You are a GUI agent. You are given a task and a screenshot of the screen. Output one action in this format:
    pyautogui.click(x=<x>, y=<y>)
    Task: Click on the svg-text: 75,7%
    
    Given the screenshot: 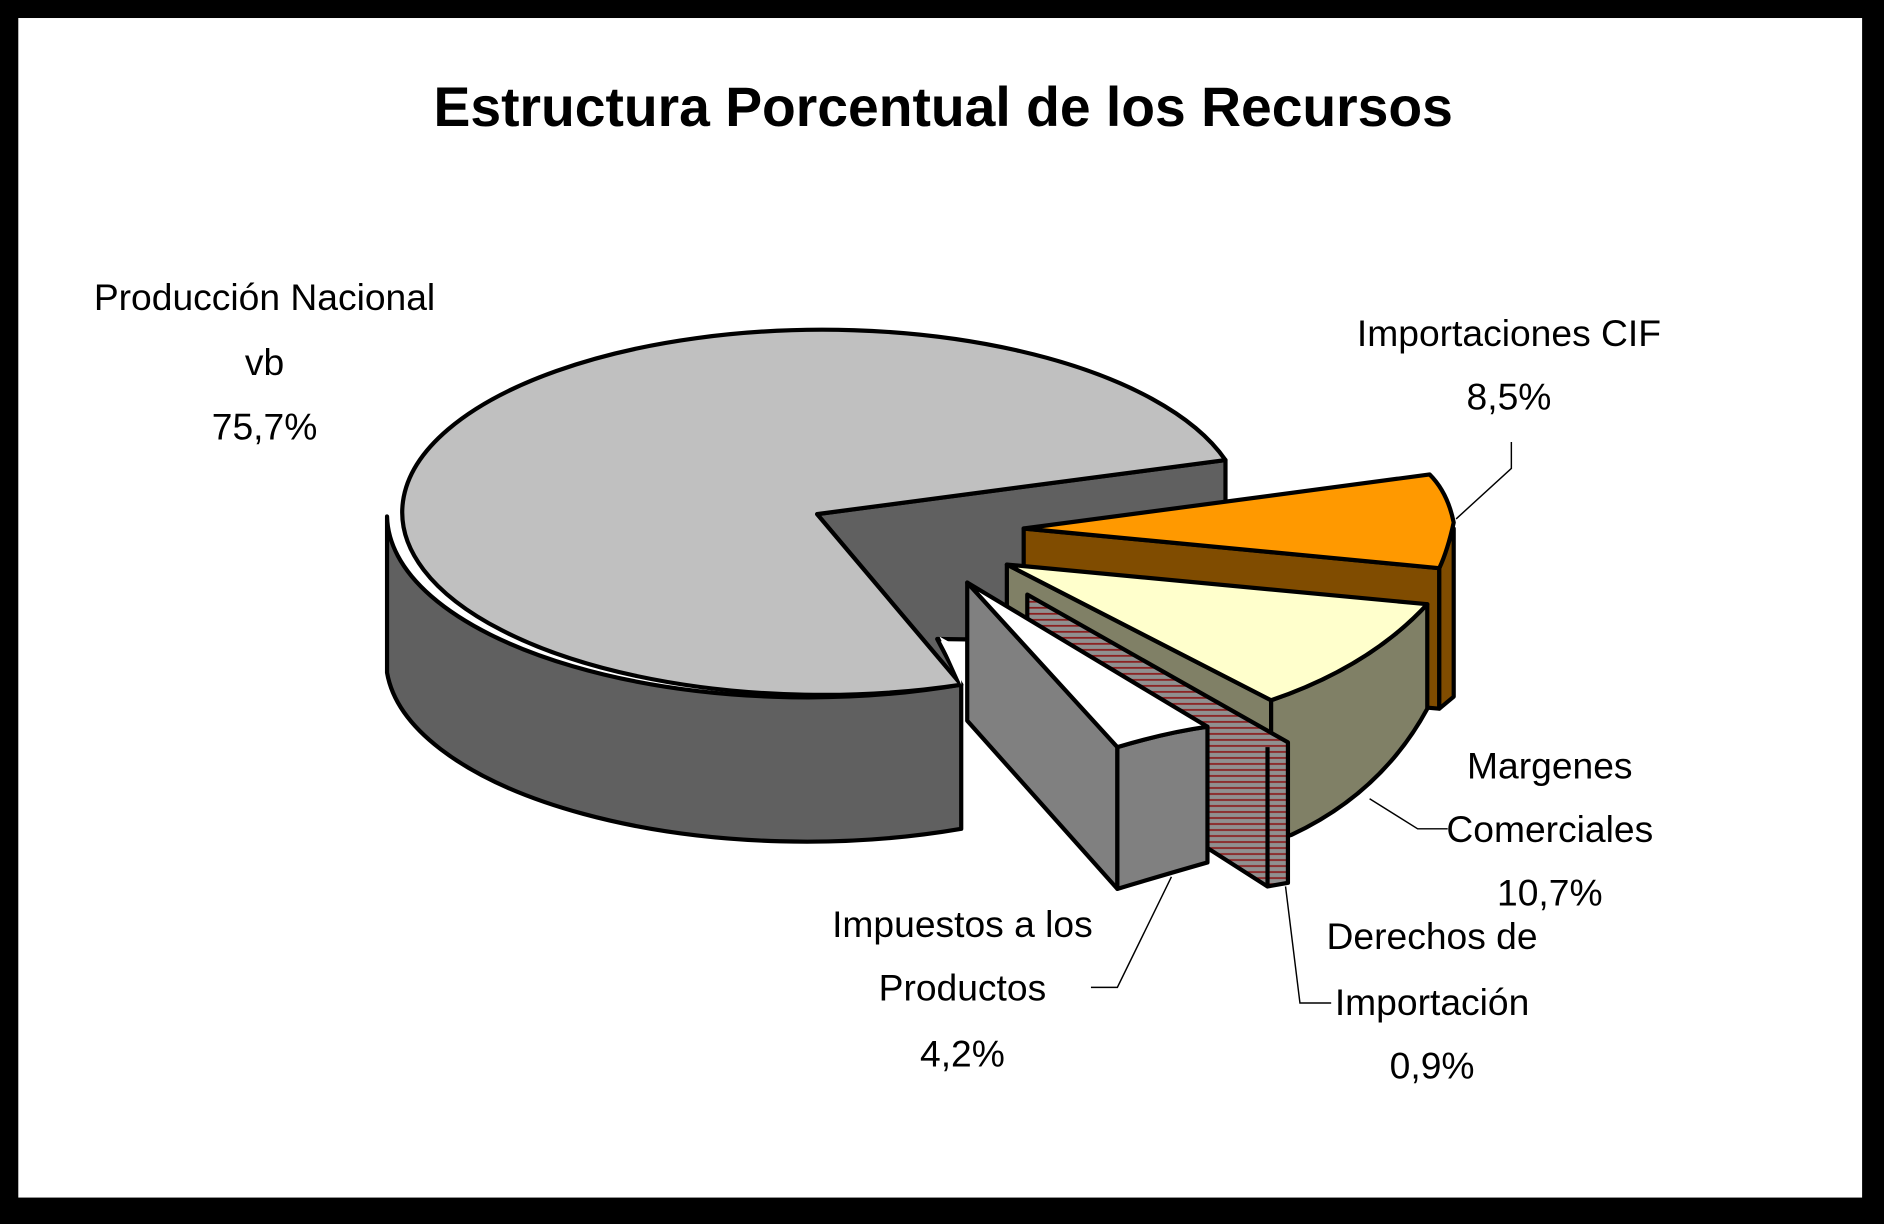 What is the action you would take?
    pyautogui.click(x=265, y=427)
    